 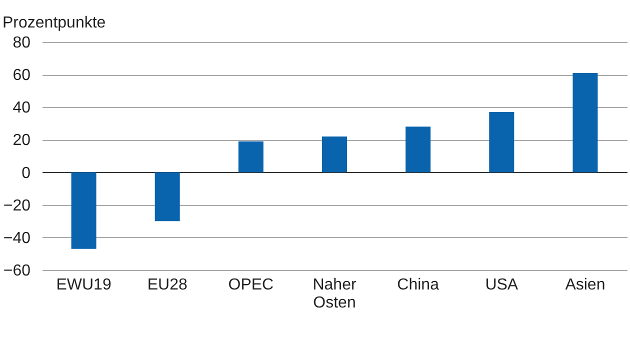 I want to click on y-tick-label: −20, so click(x=17, y=205).